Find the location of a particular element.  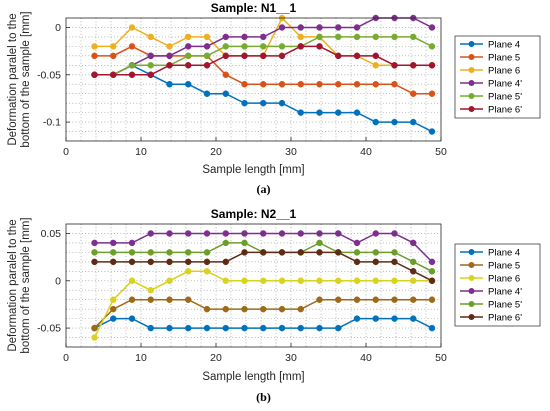

chart-title: Sample: N1__1 is located at coordinates (254, 8).